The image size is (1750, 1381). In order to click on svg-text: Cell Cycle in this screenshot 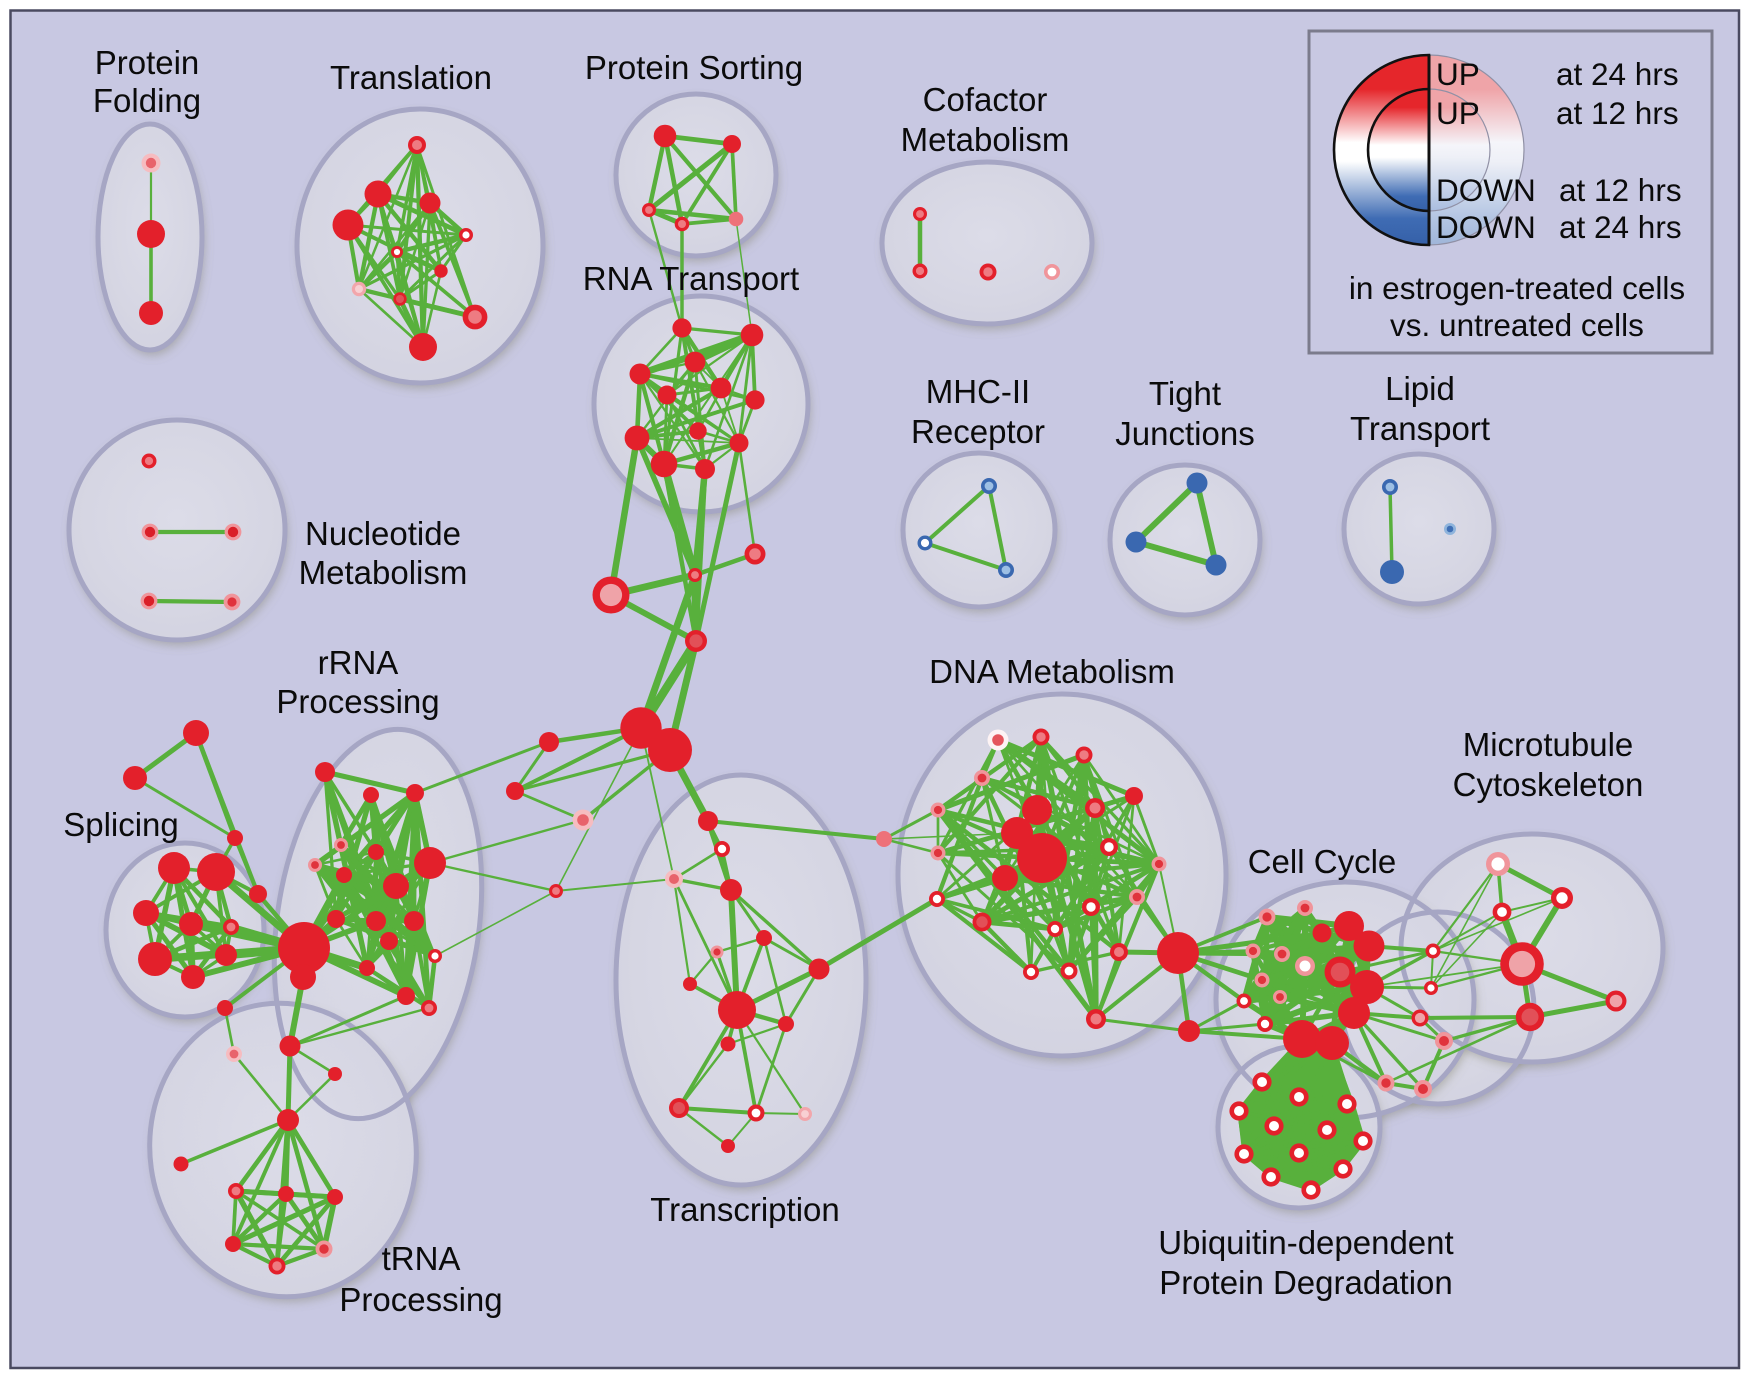, I will do `click(1322, 861)`.